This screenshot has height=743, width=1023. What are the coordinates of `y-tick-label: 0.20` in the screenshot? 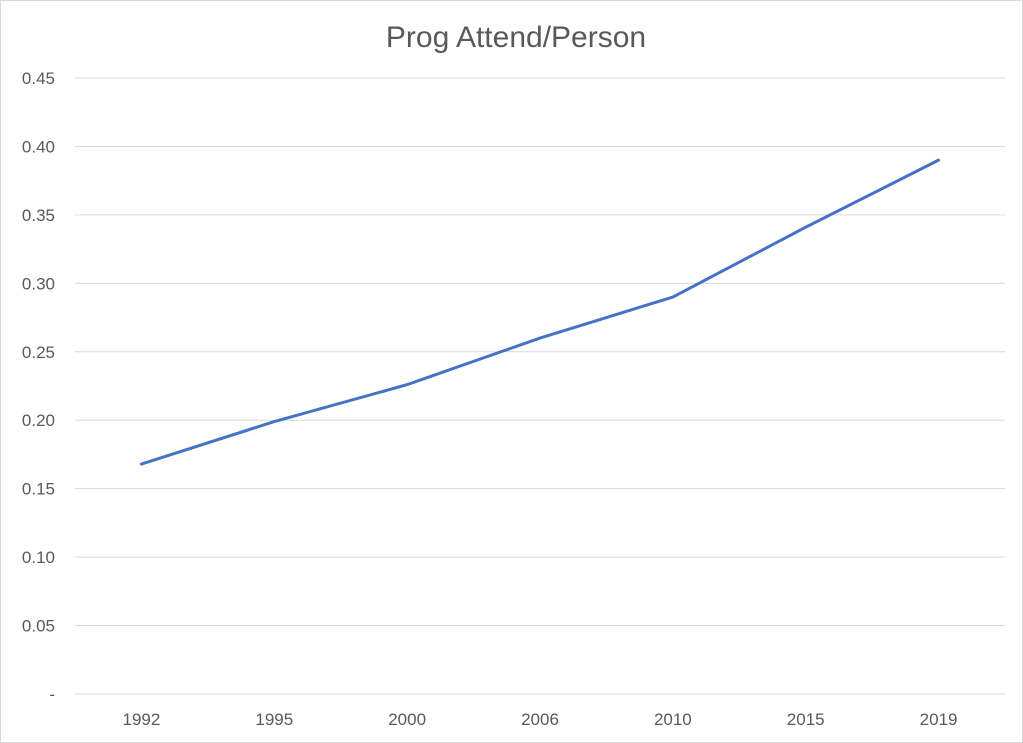 It's located at (38, 420).